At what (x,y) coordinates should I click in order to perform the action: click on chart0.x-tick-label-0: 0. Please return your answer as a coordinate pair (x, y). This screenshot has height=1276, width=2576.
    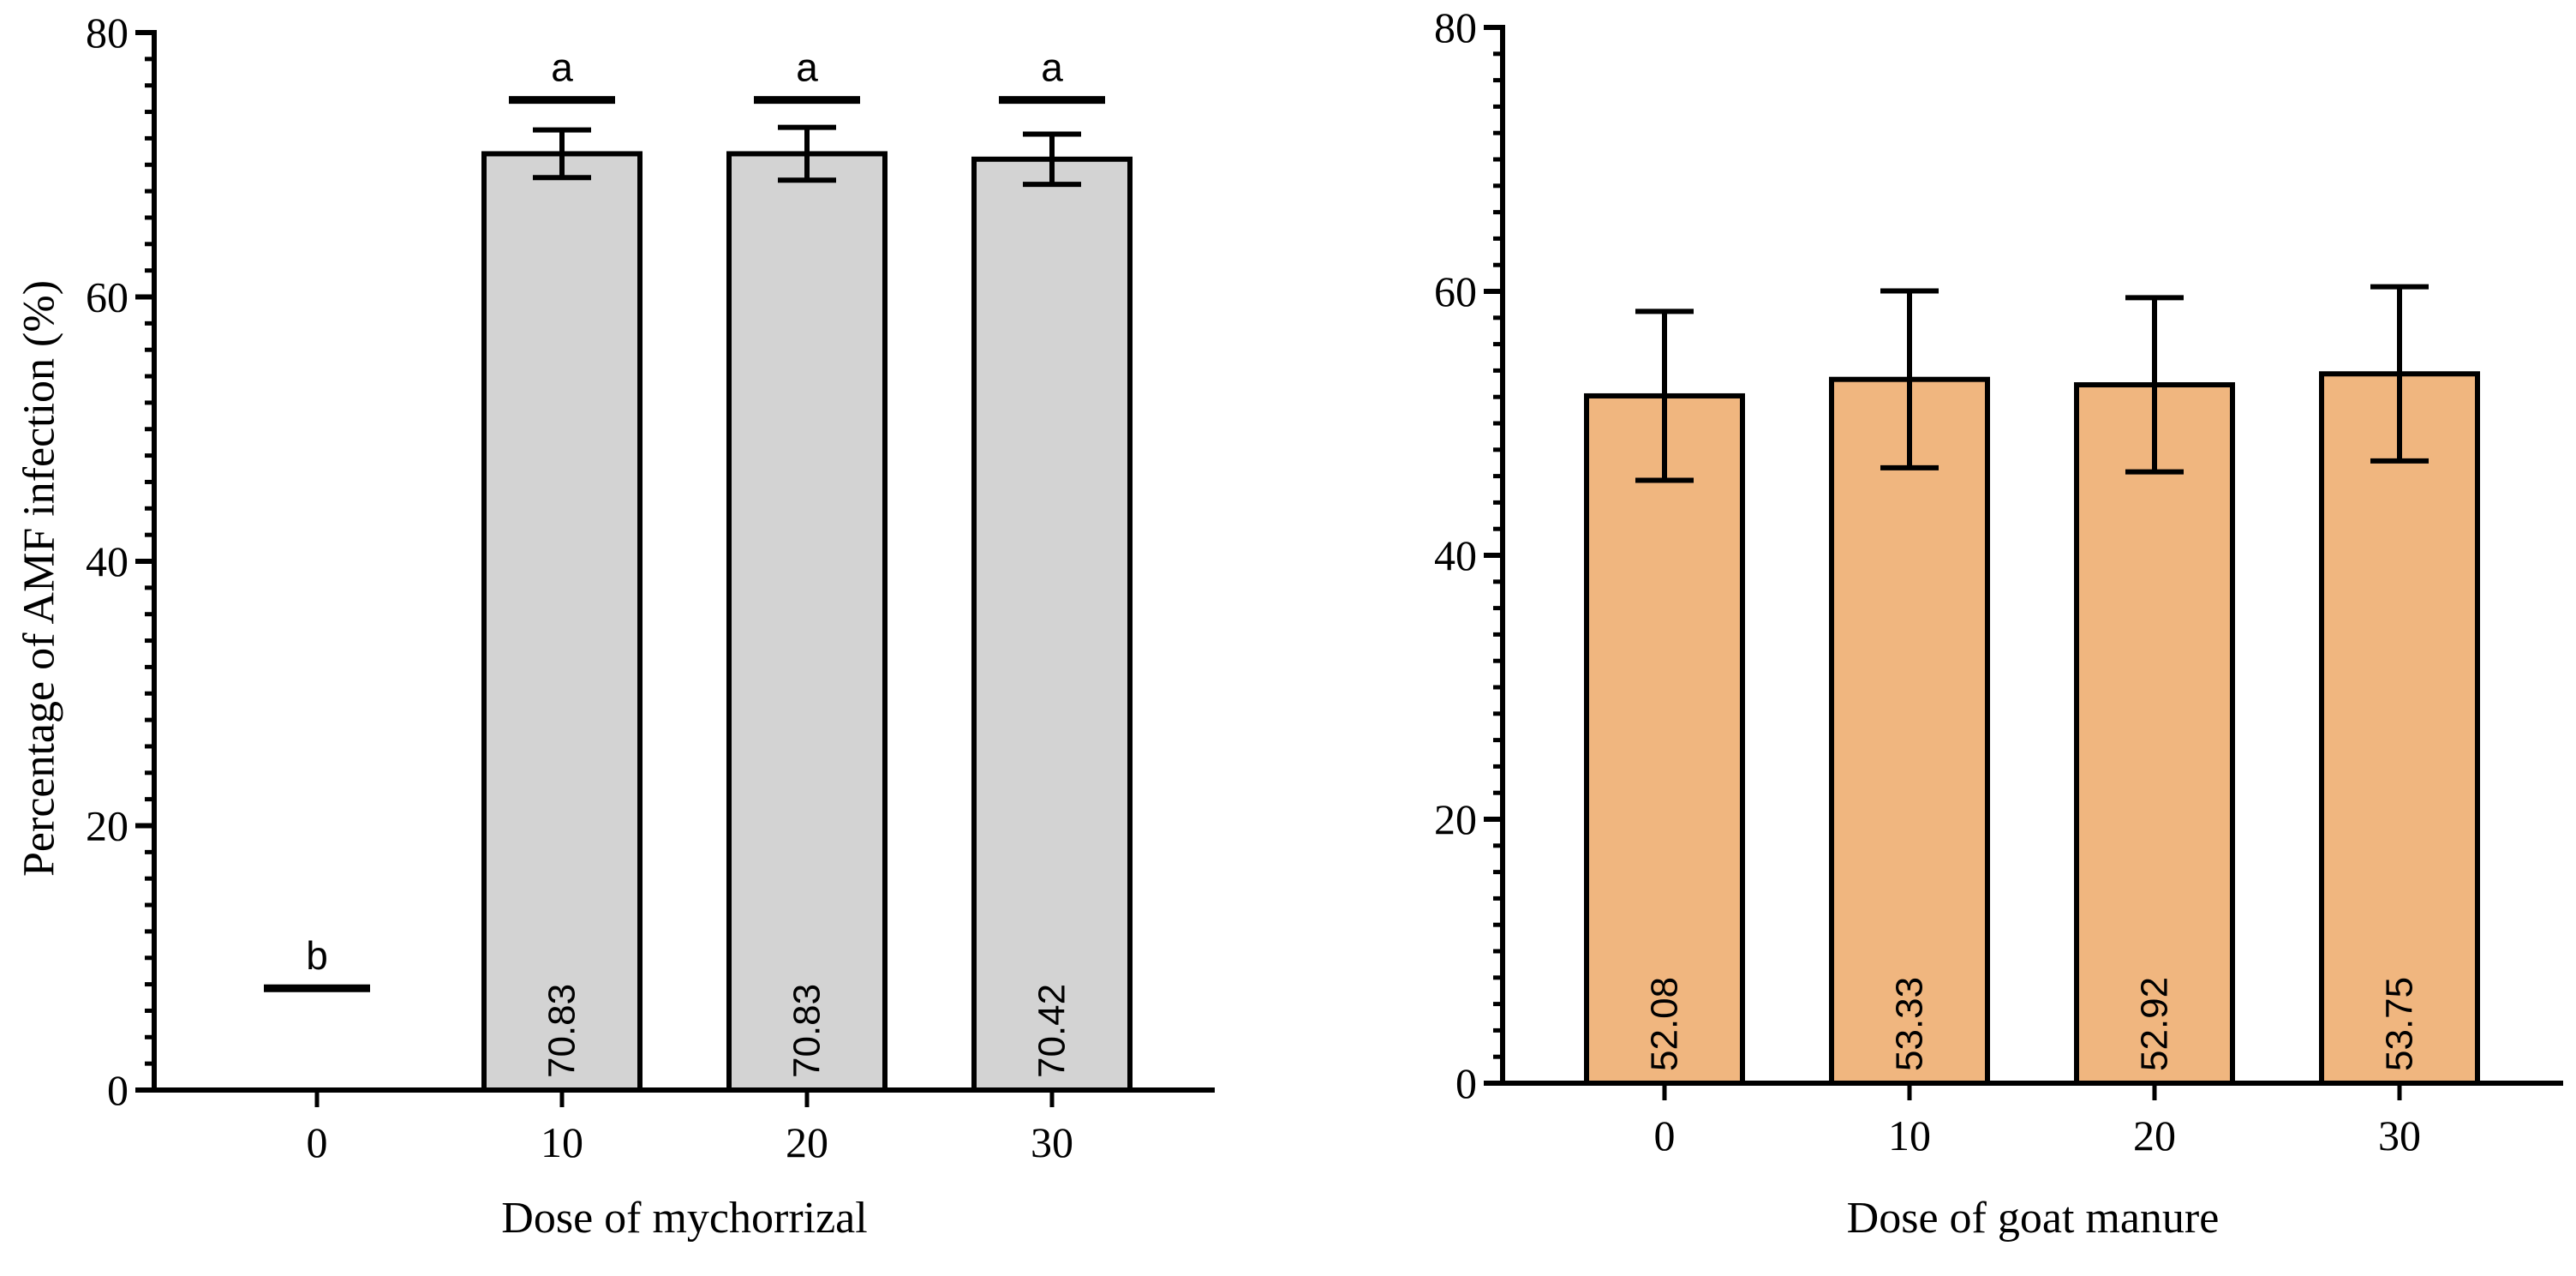
    Looking at the image, I should click on (318, 1142).